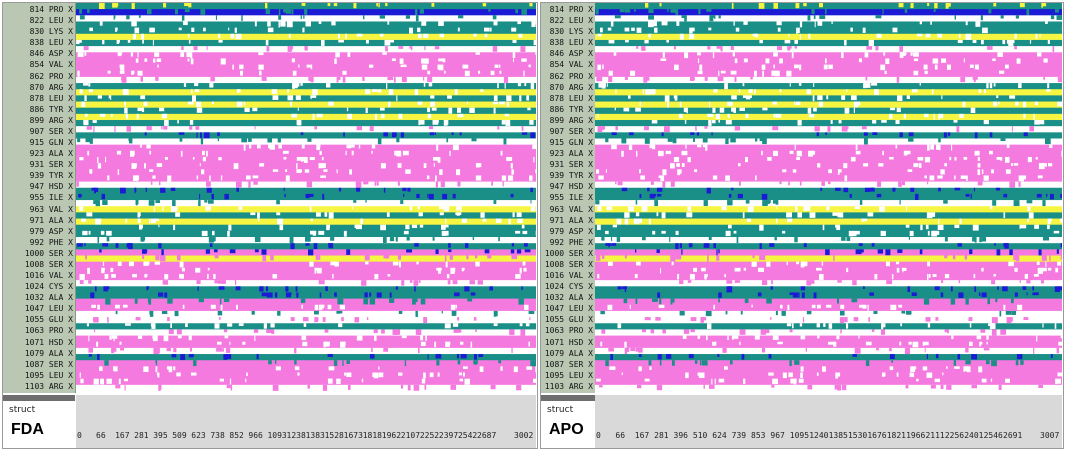  What do you see at coordinates (661, 435) in the screenshot?
I see `x-tick-label: 281` at bounding box center [661, 435].